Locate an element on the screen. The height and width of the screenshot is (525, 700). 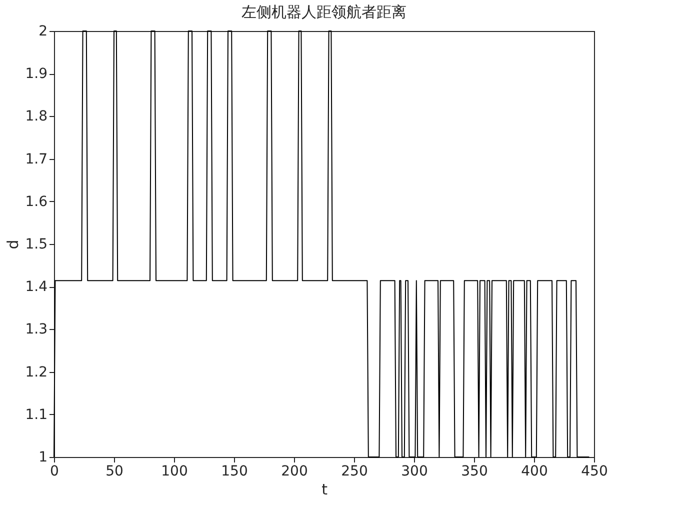
chart-title: 左侧机器人距领航者距离 is located at coordinates (324, 12).